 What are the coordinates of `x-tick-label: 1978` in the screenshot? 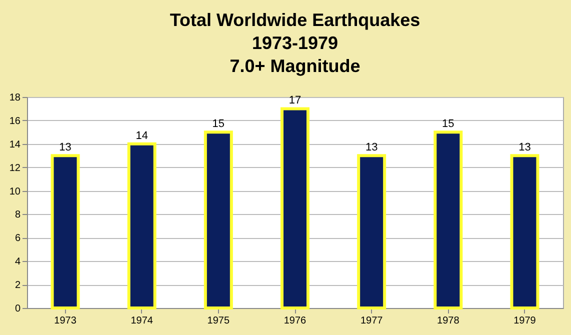 It's located at (448, 321).